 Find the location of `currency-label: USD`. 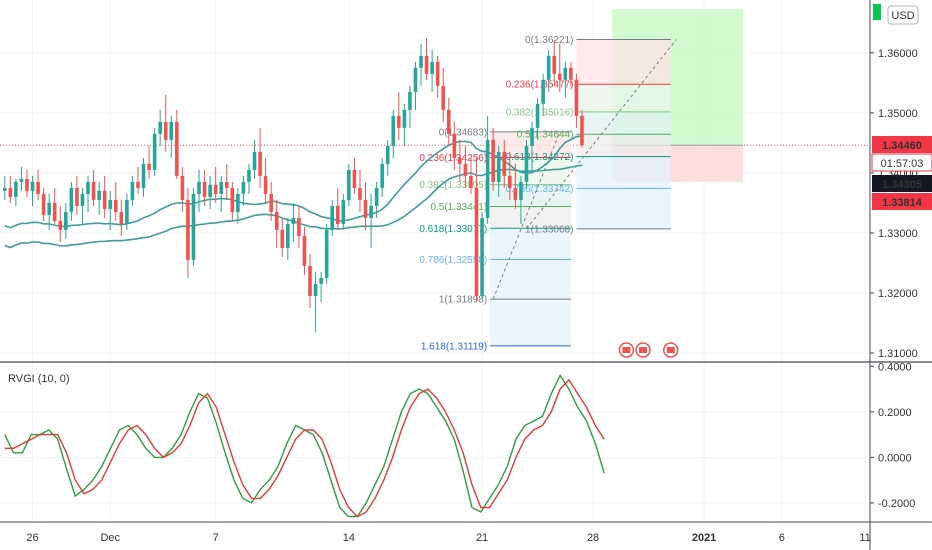

currency-label: USD is located at coordinates (902, 16).